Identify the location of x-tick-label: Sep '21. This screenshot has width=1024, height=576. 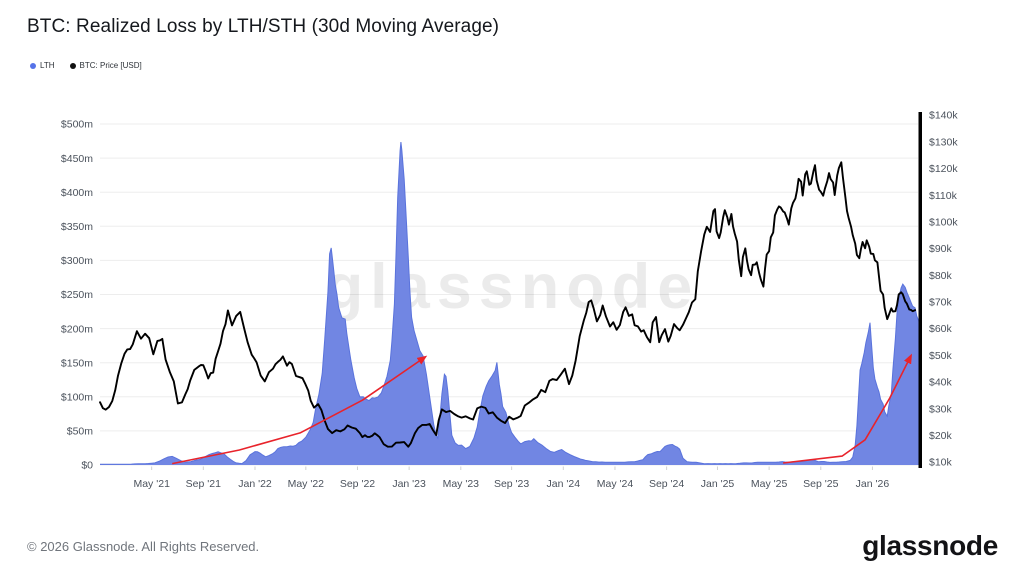
(203, 484).